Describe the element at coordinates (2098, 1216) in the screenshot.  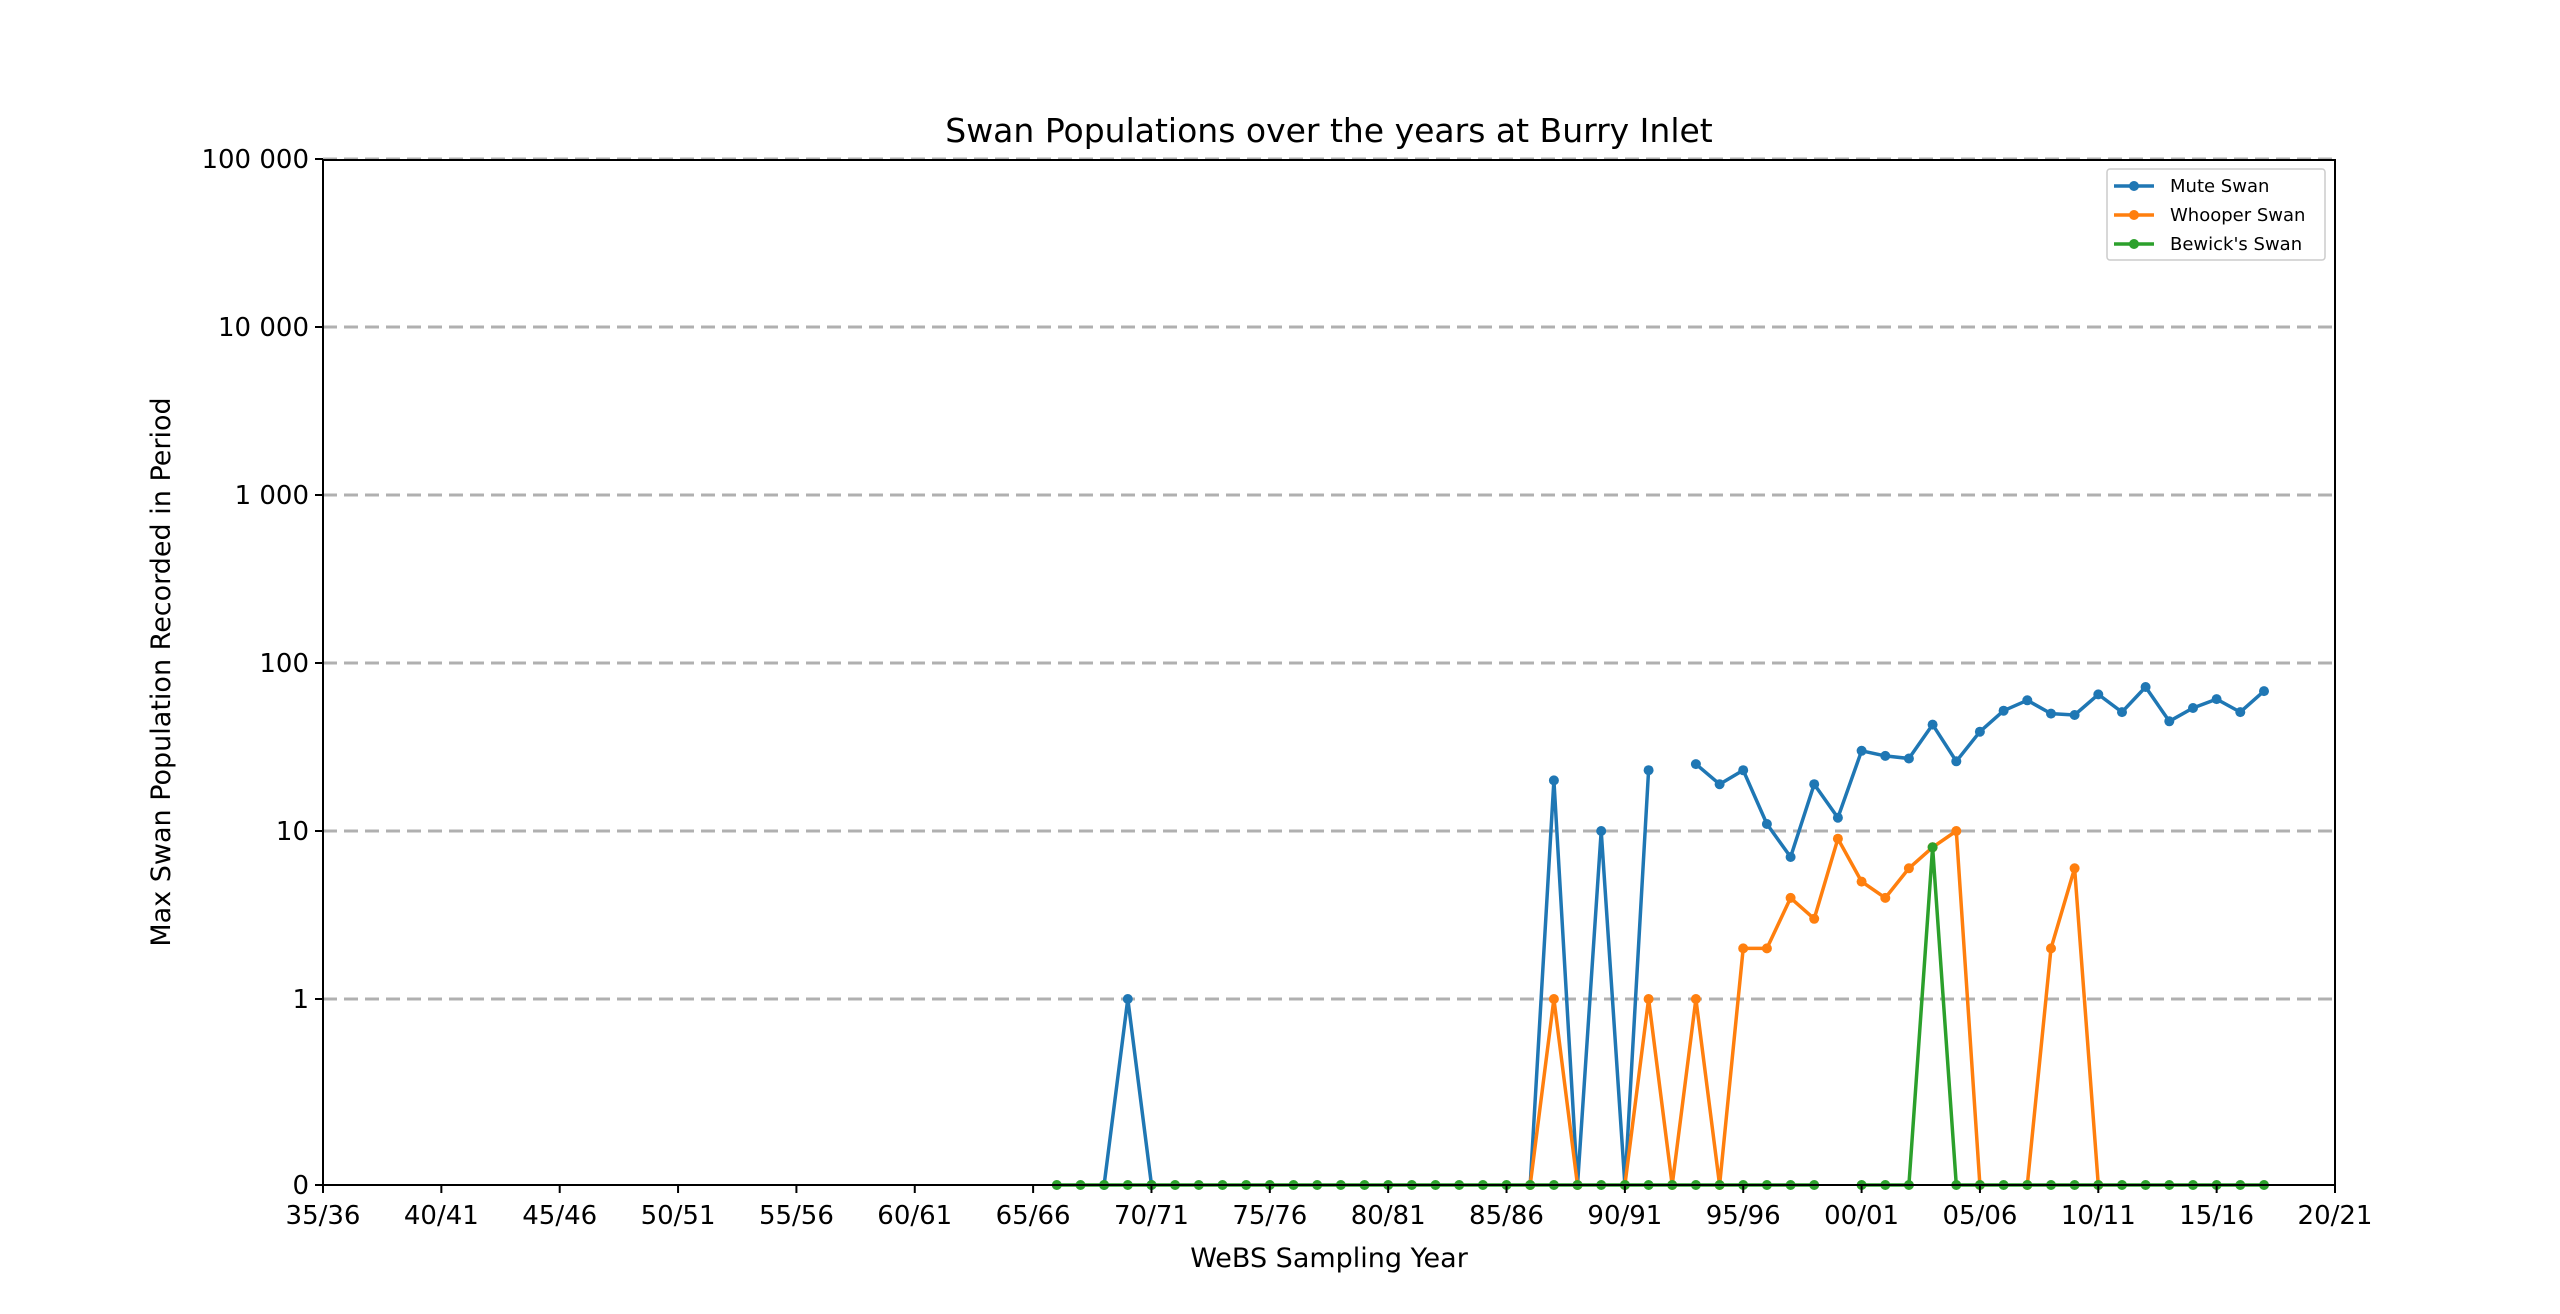
I see `x-tick-label: 10/11` at that location.